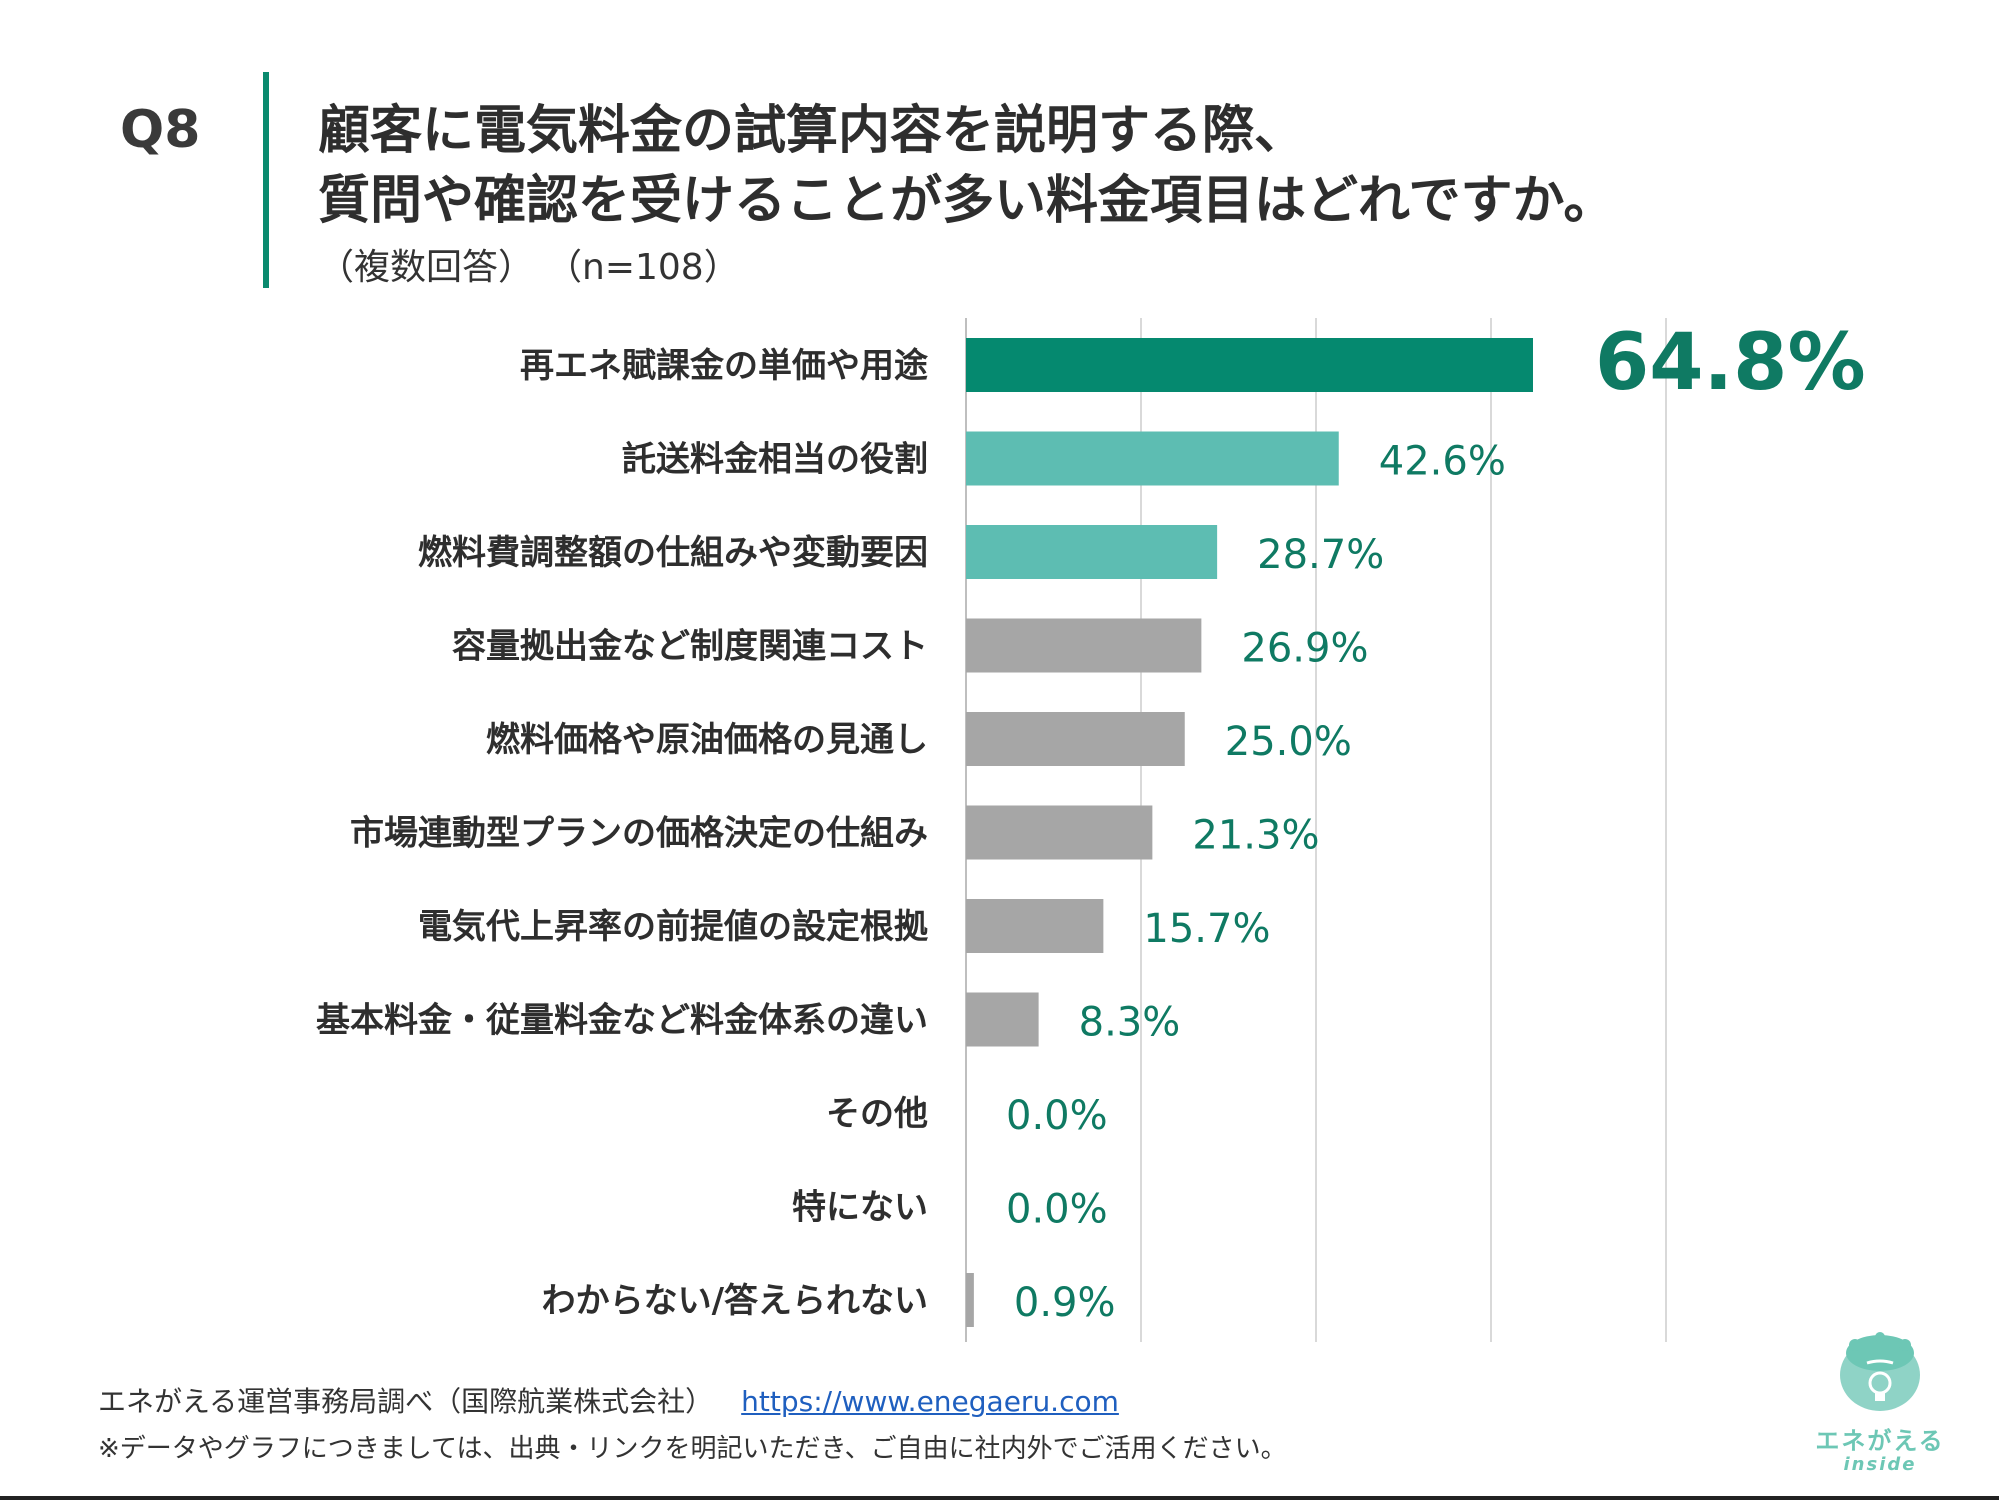 Image resolution: width=1999 pixels, height=1500 pixels. I want to click on category-label: 電気代上昇率の前提値の設定根拠, so click(673, 927).